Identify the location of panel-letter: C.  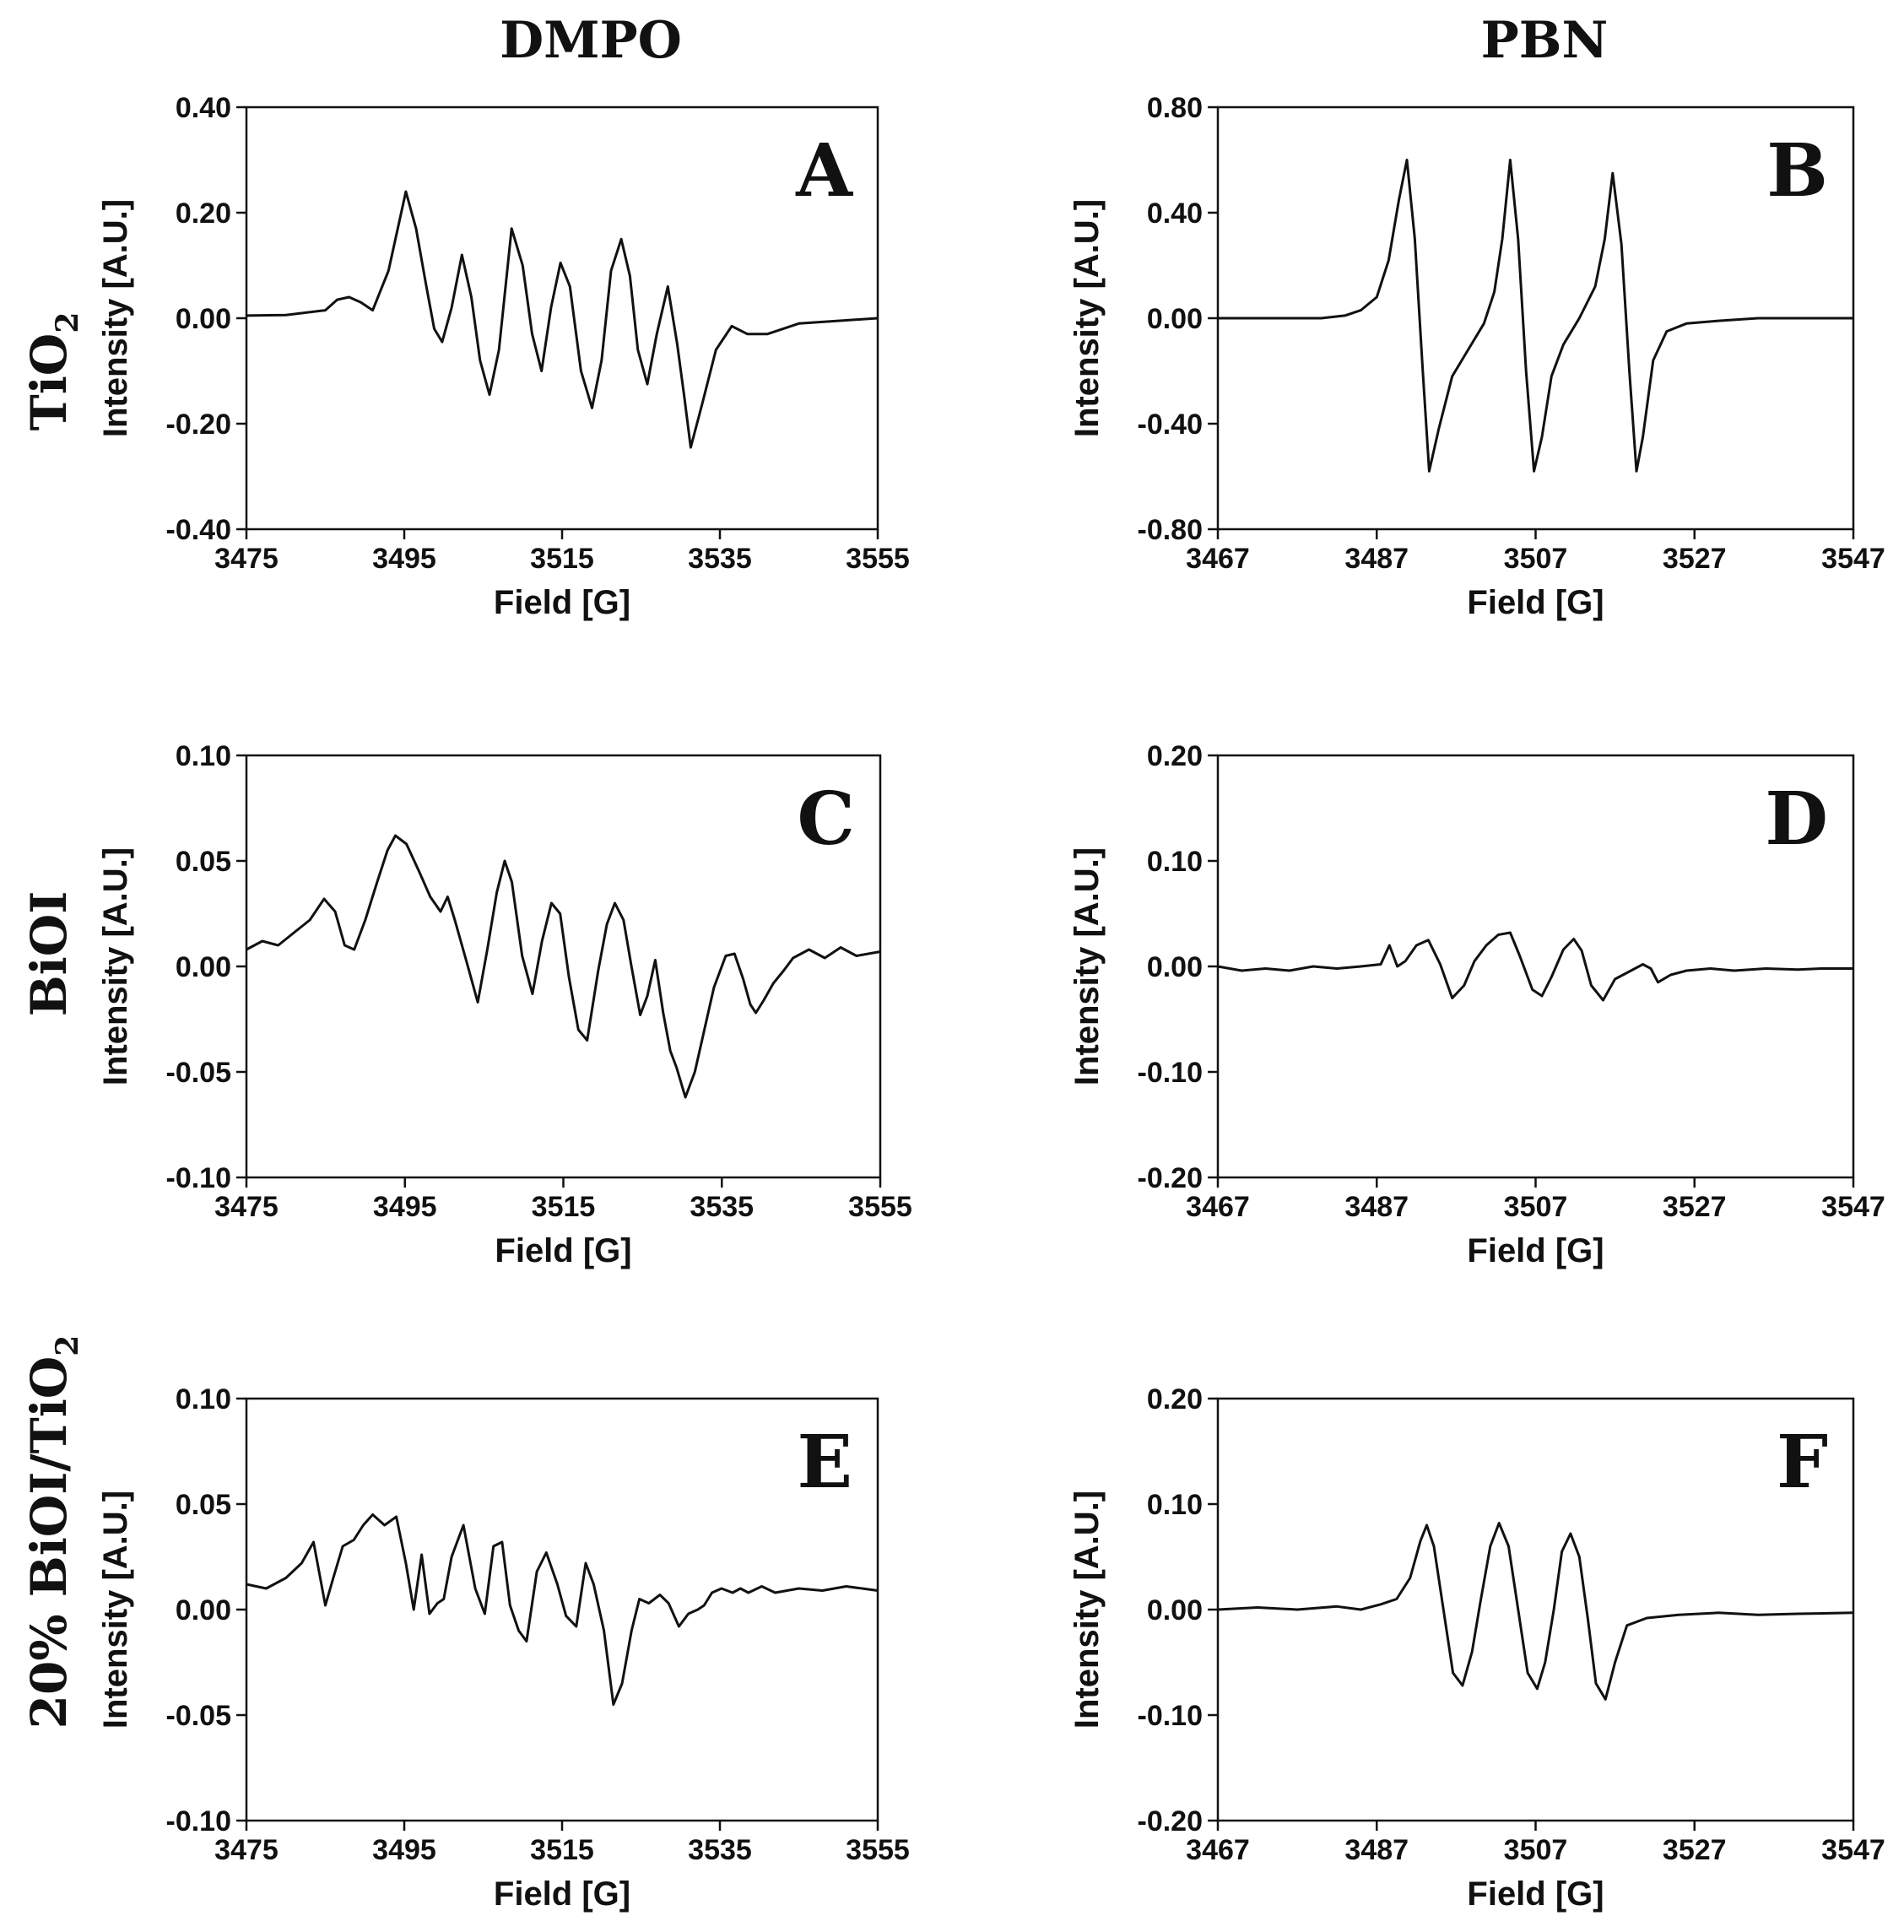
(826, 819).